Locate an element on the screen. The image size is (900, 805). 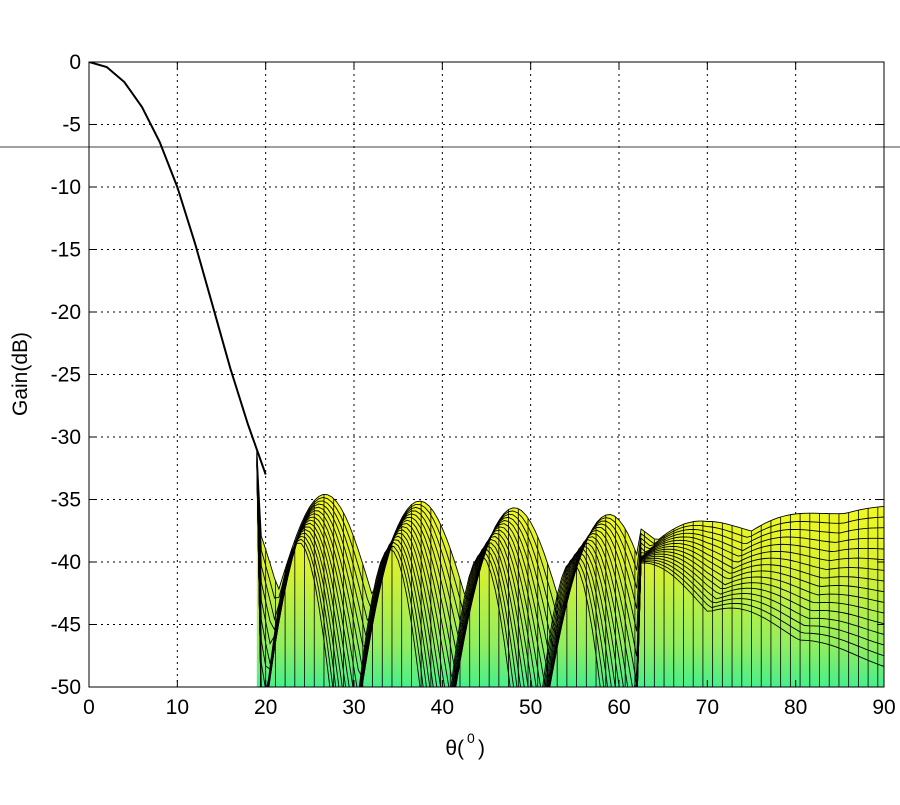
x-tick-label: 90 is located at coordinates (883, 707).